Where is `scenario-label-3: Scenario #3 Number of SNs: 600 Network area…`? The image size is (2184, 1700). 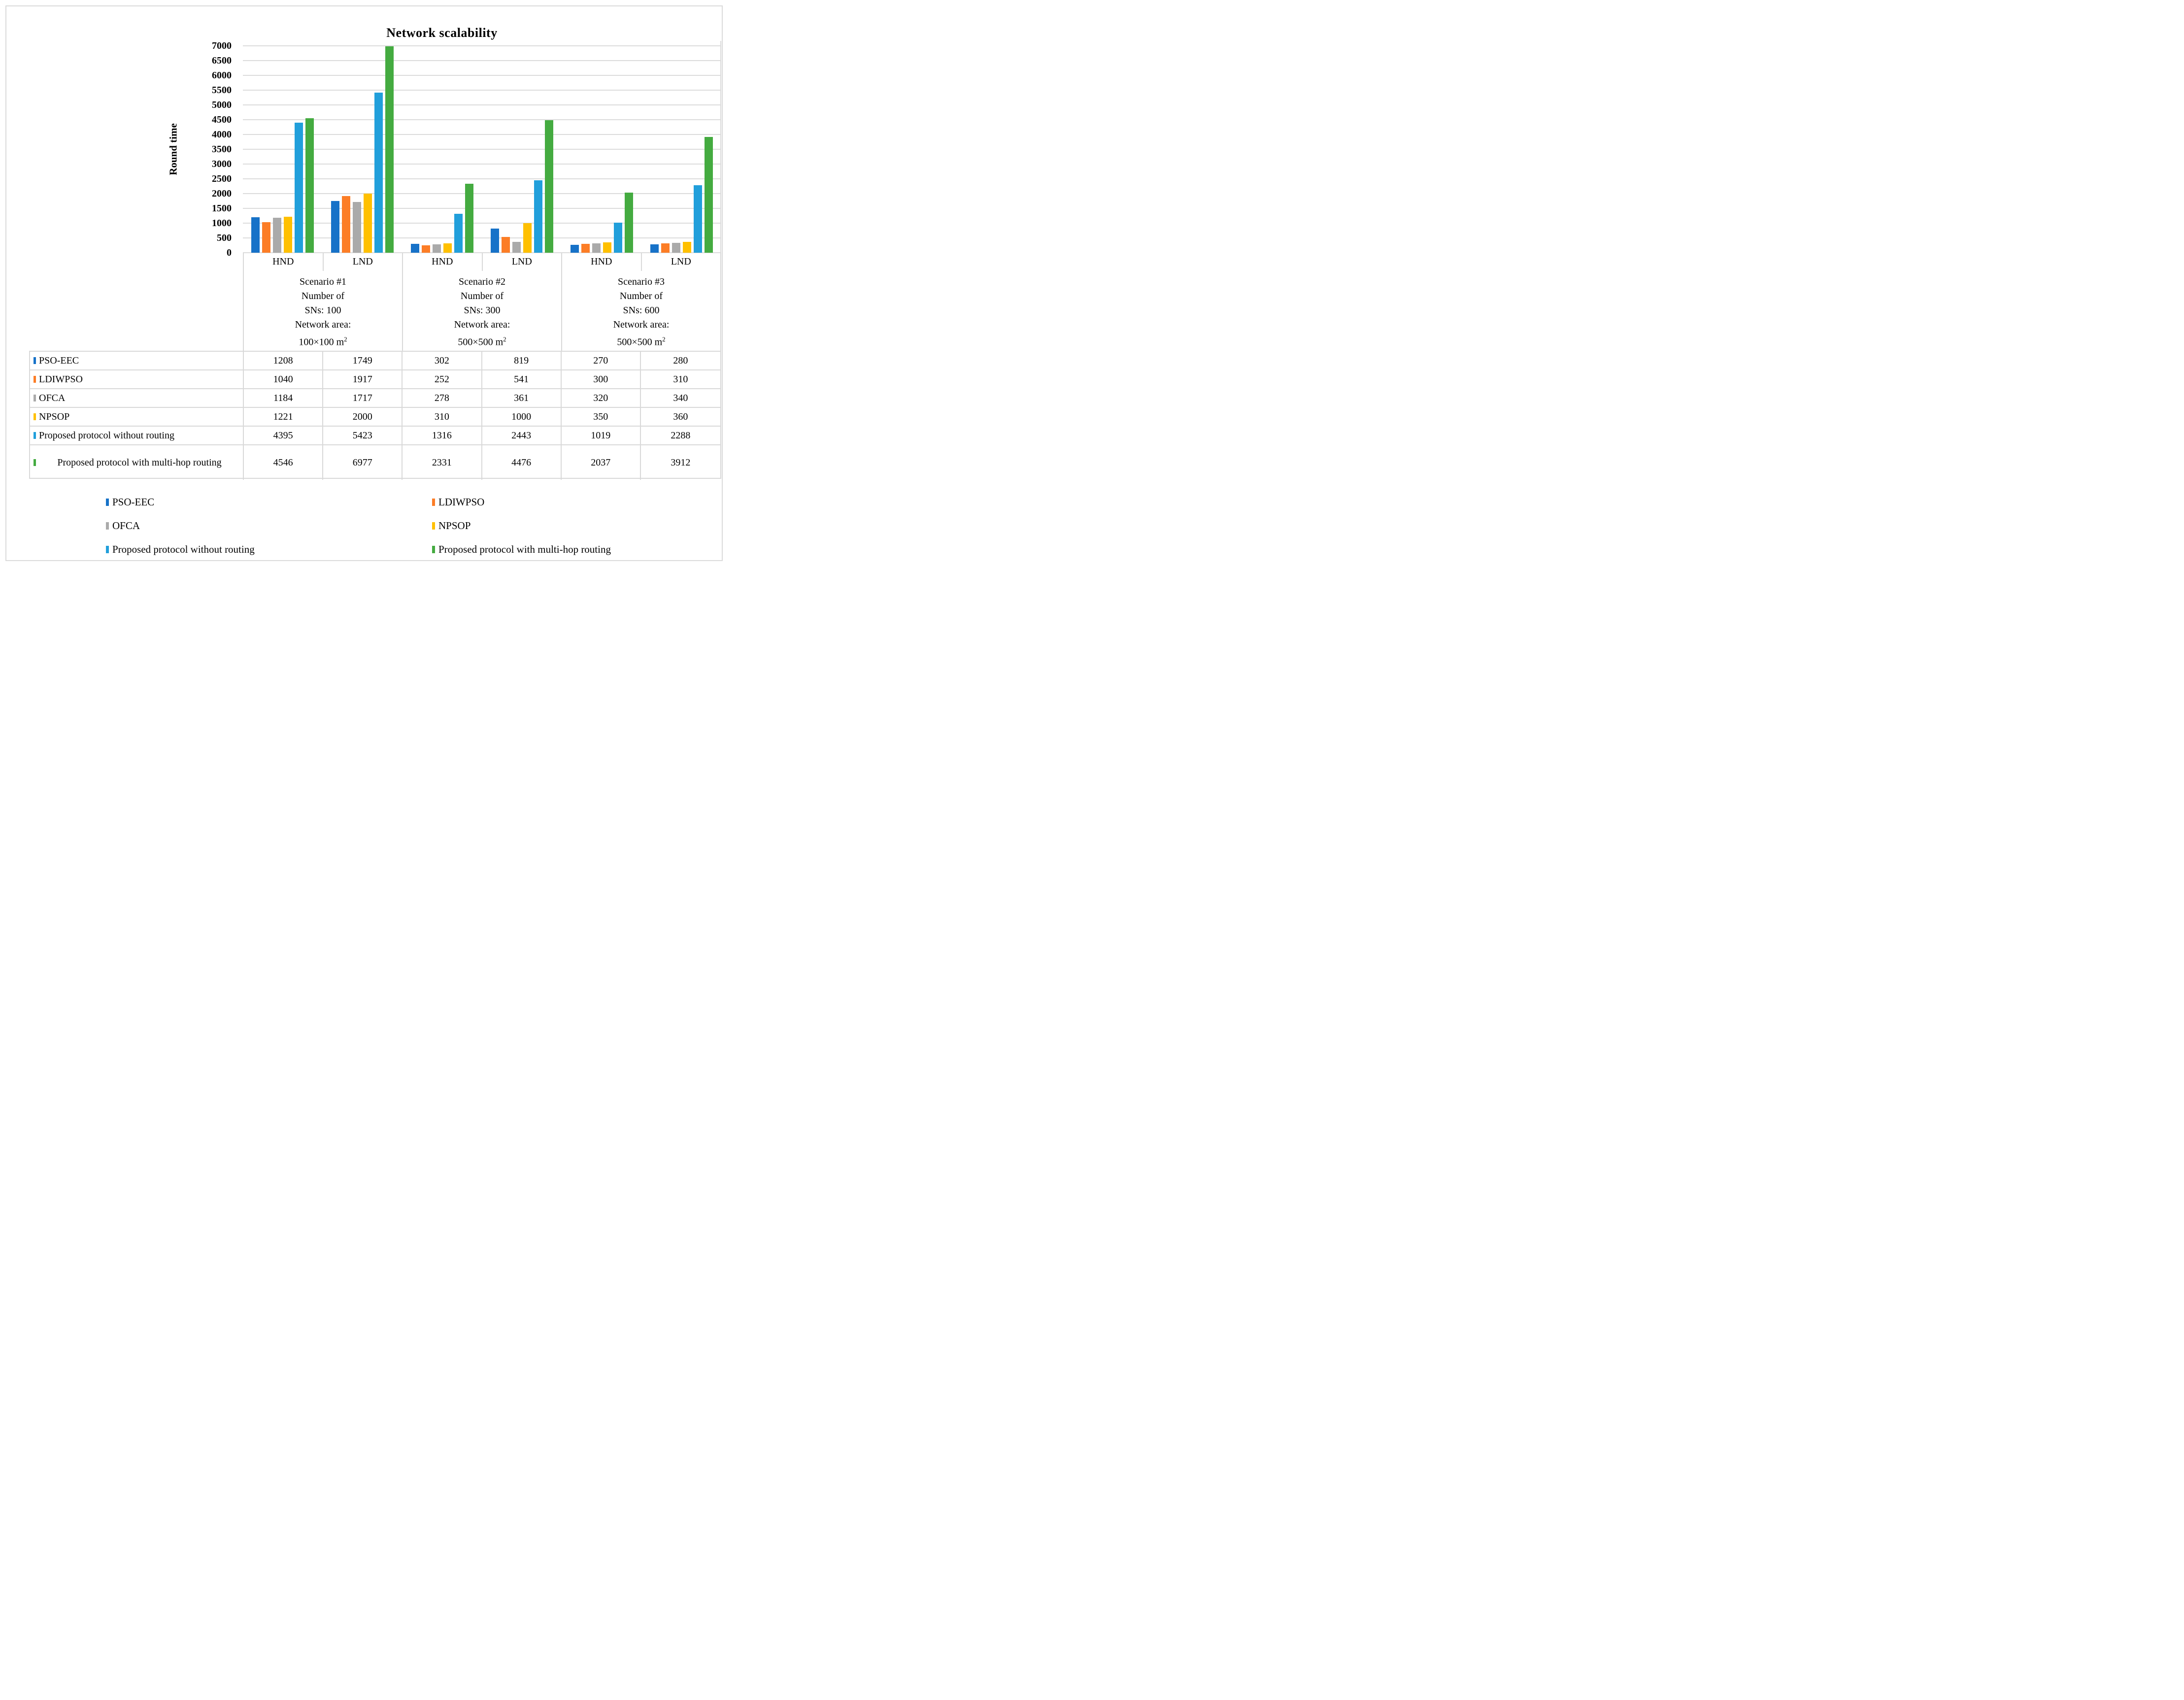 scenario-label-3: Scenario #3 Number of SNs: 600 Network area… is located at coordinates (641, 311).